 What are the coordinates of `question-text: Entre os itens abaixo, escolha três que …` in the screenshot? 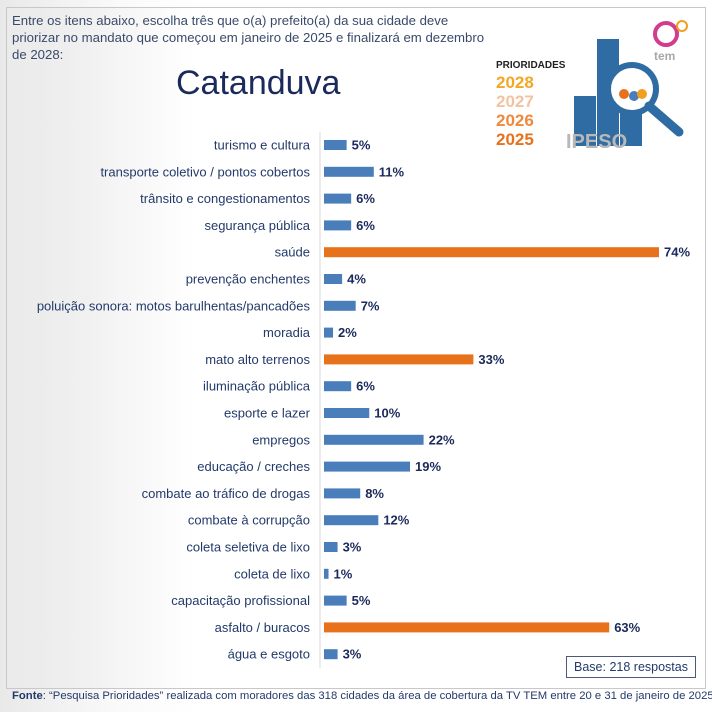 It's located at (248, 37).